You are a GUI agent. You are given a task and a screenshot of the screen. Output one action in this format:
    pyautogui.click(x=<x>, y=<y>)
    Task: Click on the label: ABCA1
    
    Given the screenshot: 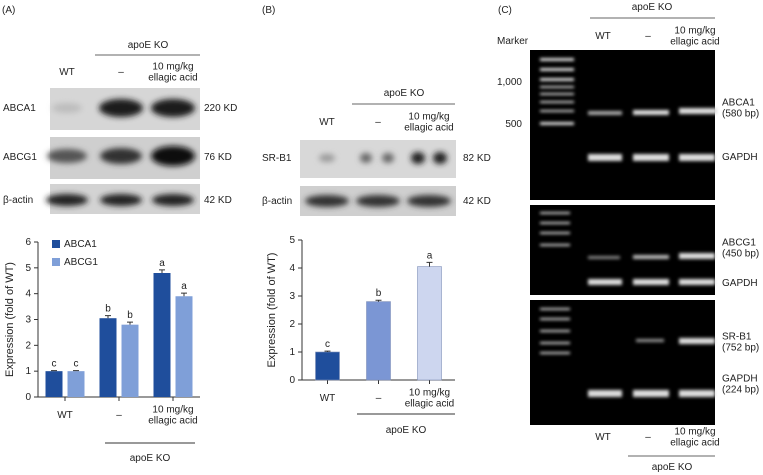 What is the action you would take?
    pyautogui.click(x=19, y=108)
    